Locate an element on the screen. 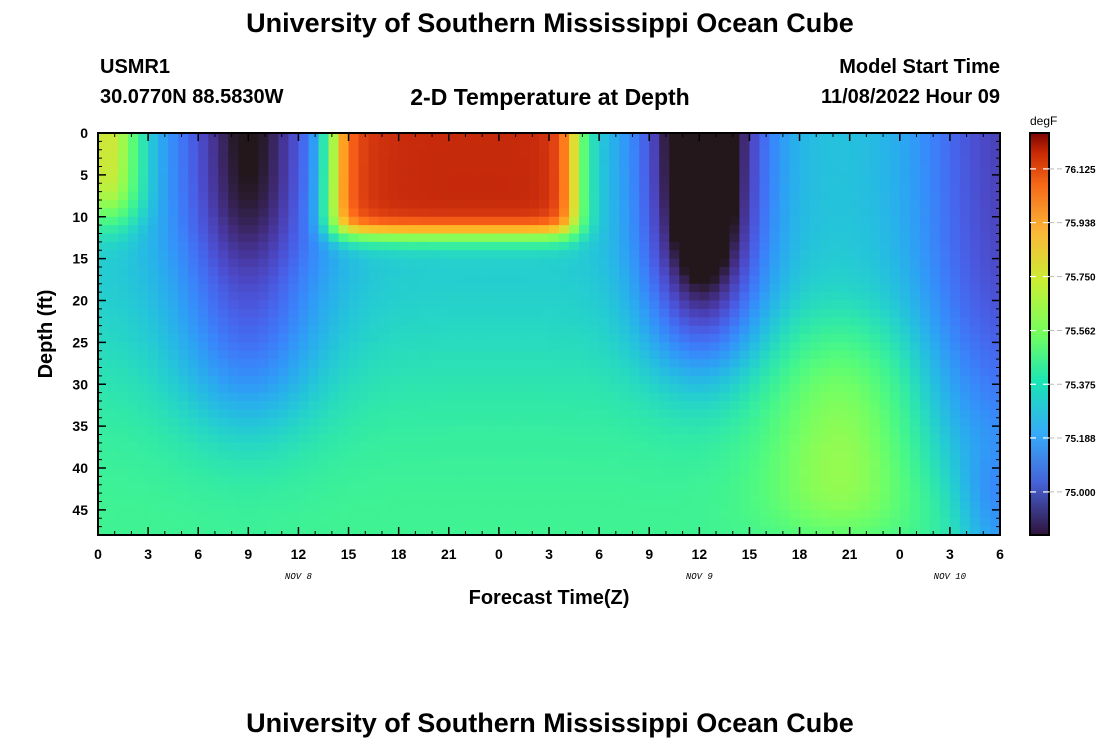 This screenshot has width=1100, height=750. x-tick-label: 3 is located at coordinates (950, 554).